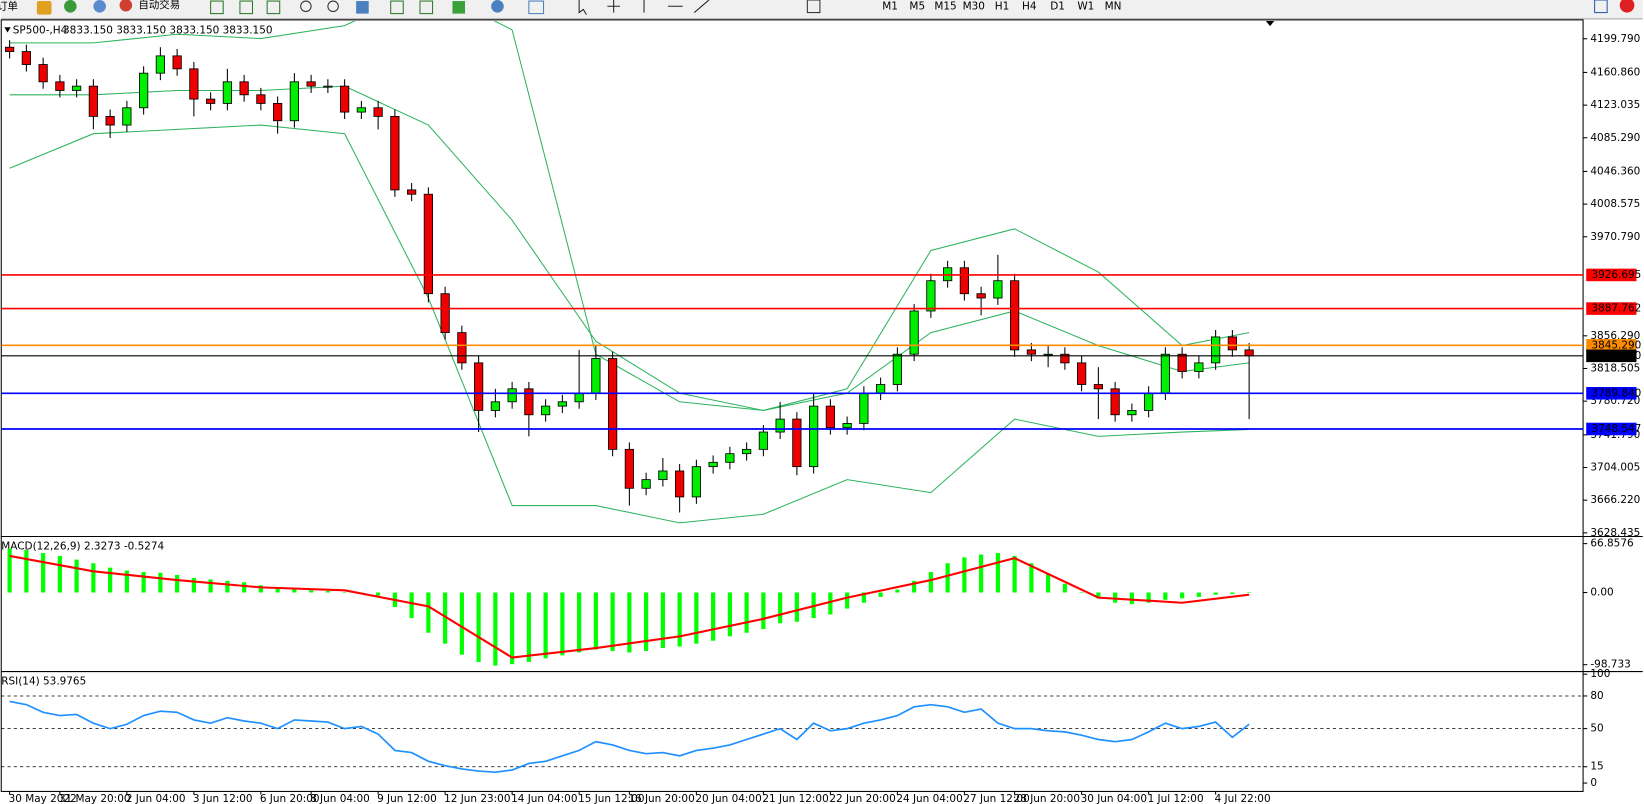  I want to click on draw-icons, so click(676, 6).